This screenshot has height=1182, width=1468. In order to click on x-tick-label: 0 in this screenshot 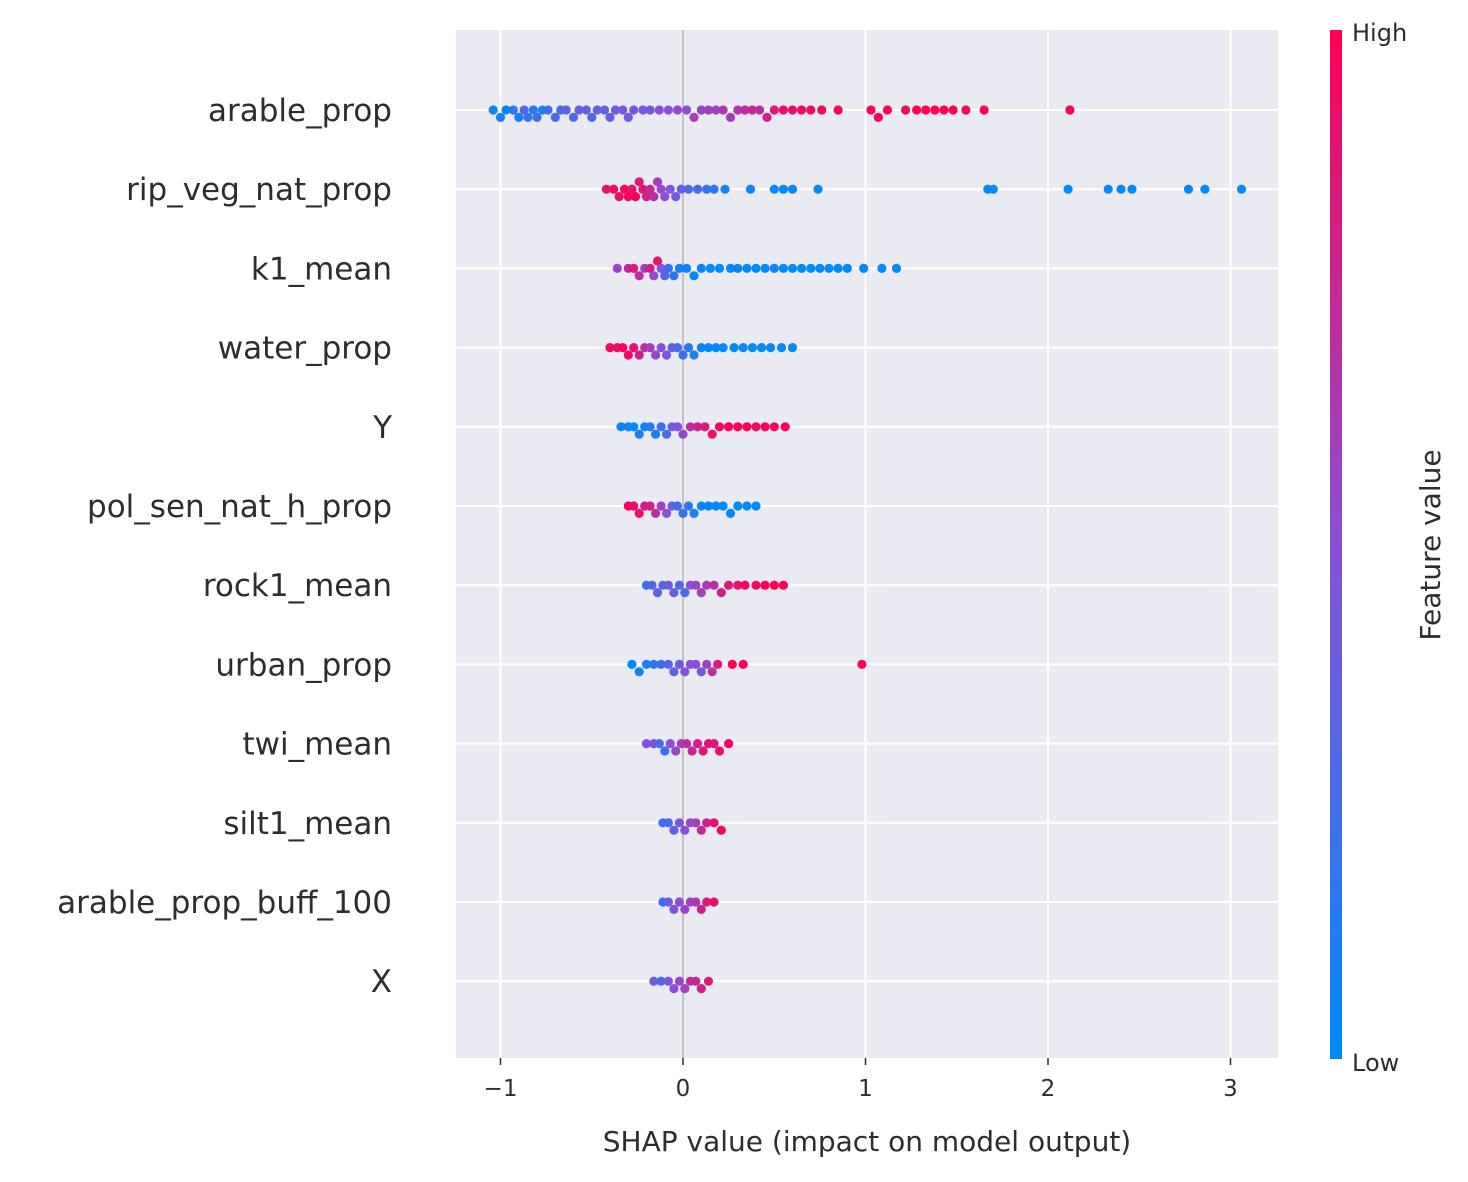, I will do `click(683, 1089)`.